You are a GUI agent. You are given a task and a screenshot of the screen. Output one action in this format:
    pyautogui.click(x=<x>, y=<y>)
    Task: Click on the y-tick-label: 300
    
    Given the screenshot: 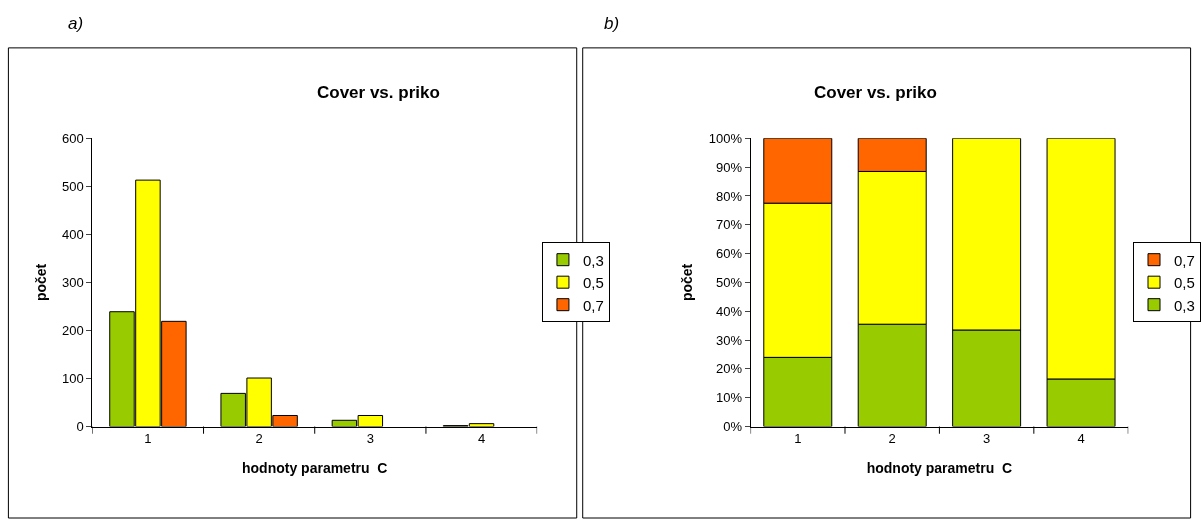 What is the action you would take?
    pyautogui.click(x=73, y=282)
    